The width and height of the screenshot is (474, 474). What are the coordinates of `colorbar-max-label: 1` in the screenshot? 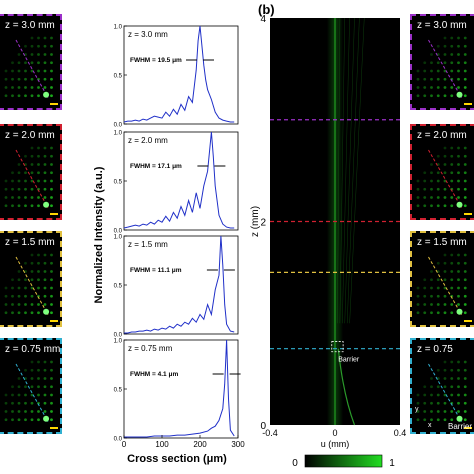 It's located at (392, 463).